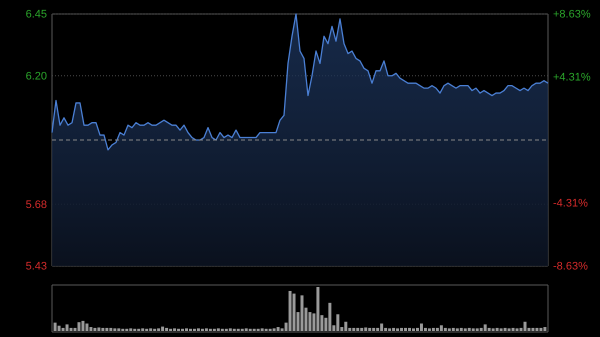  I want to click on y2-tick-label: +4.31%, so click(572, 78).